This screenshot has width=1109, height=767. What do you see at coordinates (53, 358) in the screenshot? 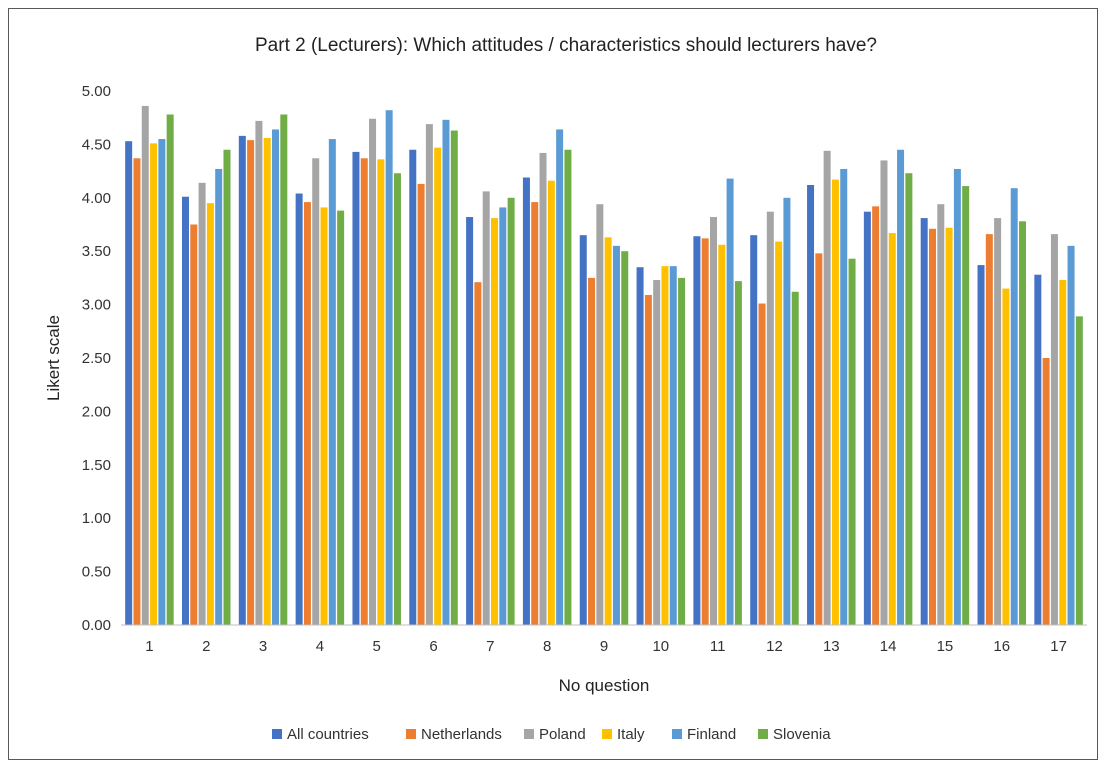
I see `y-axis-title: Likert scale` at bounding box center [53, 358].